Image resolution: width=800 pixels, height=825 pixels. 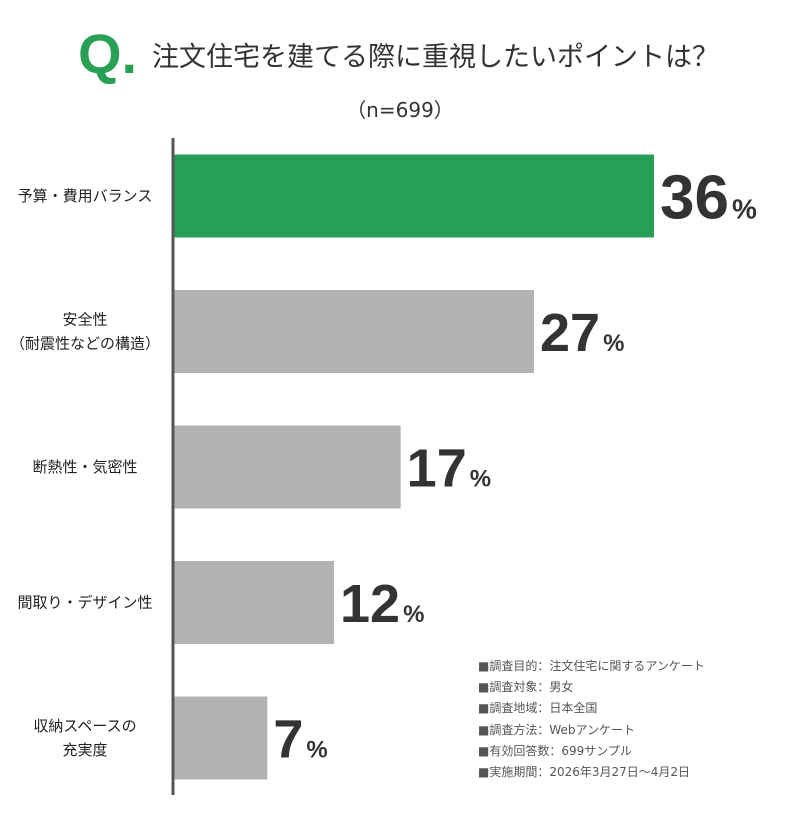 I want to click on value-unit-1: %, so click(x=744, y=208).